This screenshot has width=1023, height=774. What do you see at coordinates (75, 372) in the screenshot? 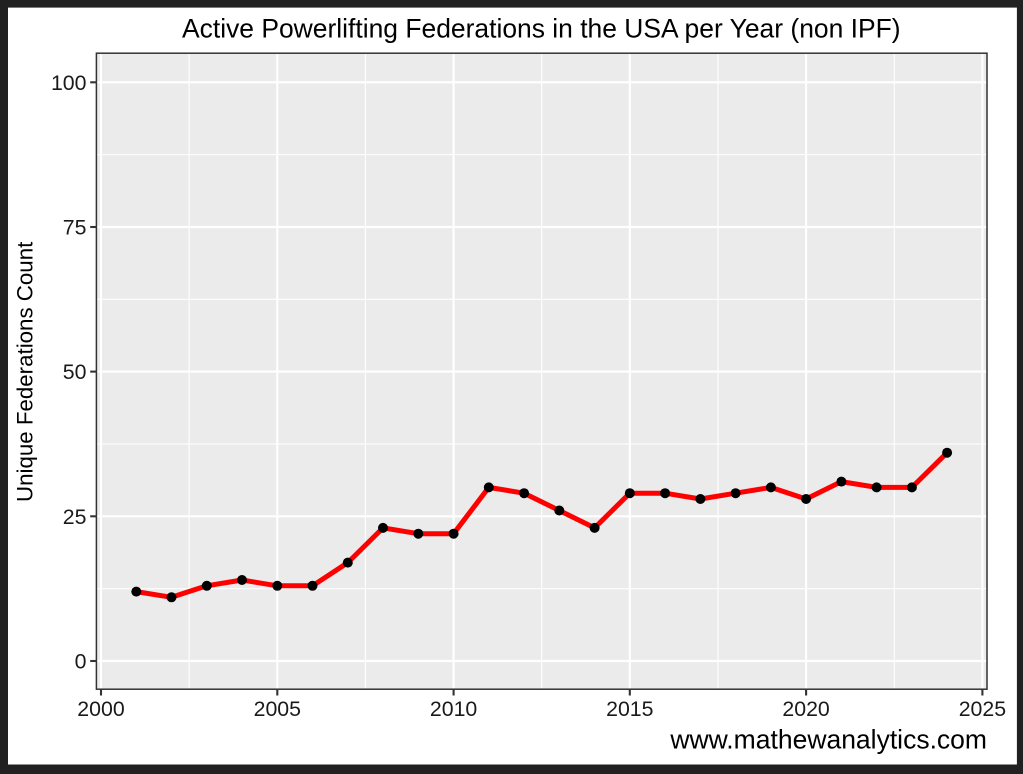
I see `svg-text: 50` at bounding box center [75, 372].